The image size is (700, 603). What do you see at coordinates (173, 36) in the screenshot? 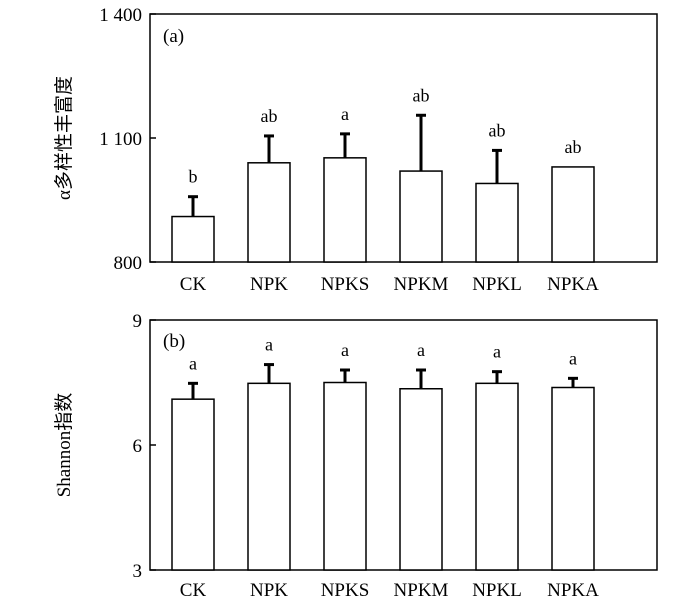
I see `panel-label: (a)` at bounding box center [173, 36].